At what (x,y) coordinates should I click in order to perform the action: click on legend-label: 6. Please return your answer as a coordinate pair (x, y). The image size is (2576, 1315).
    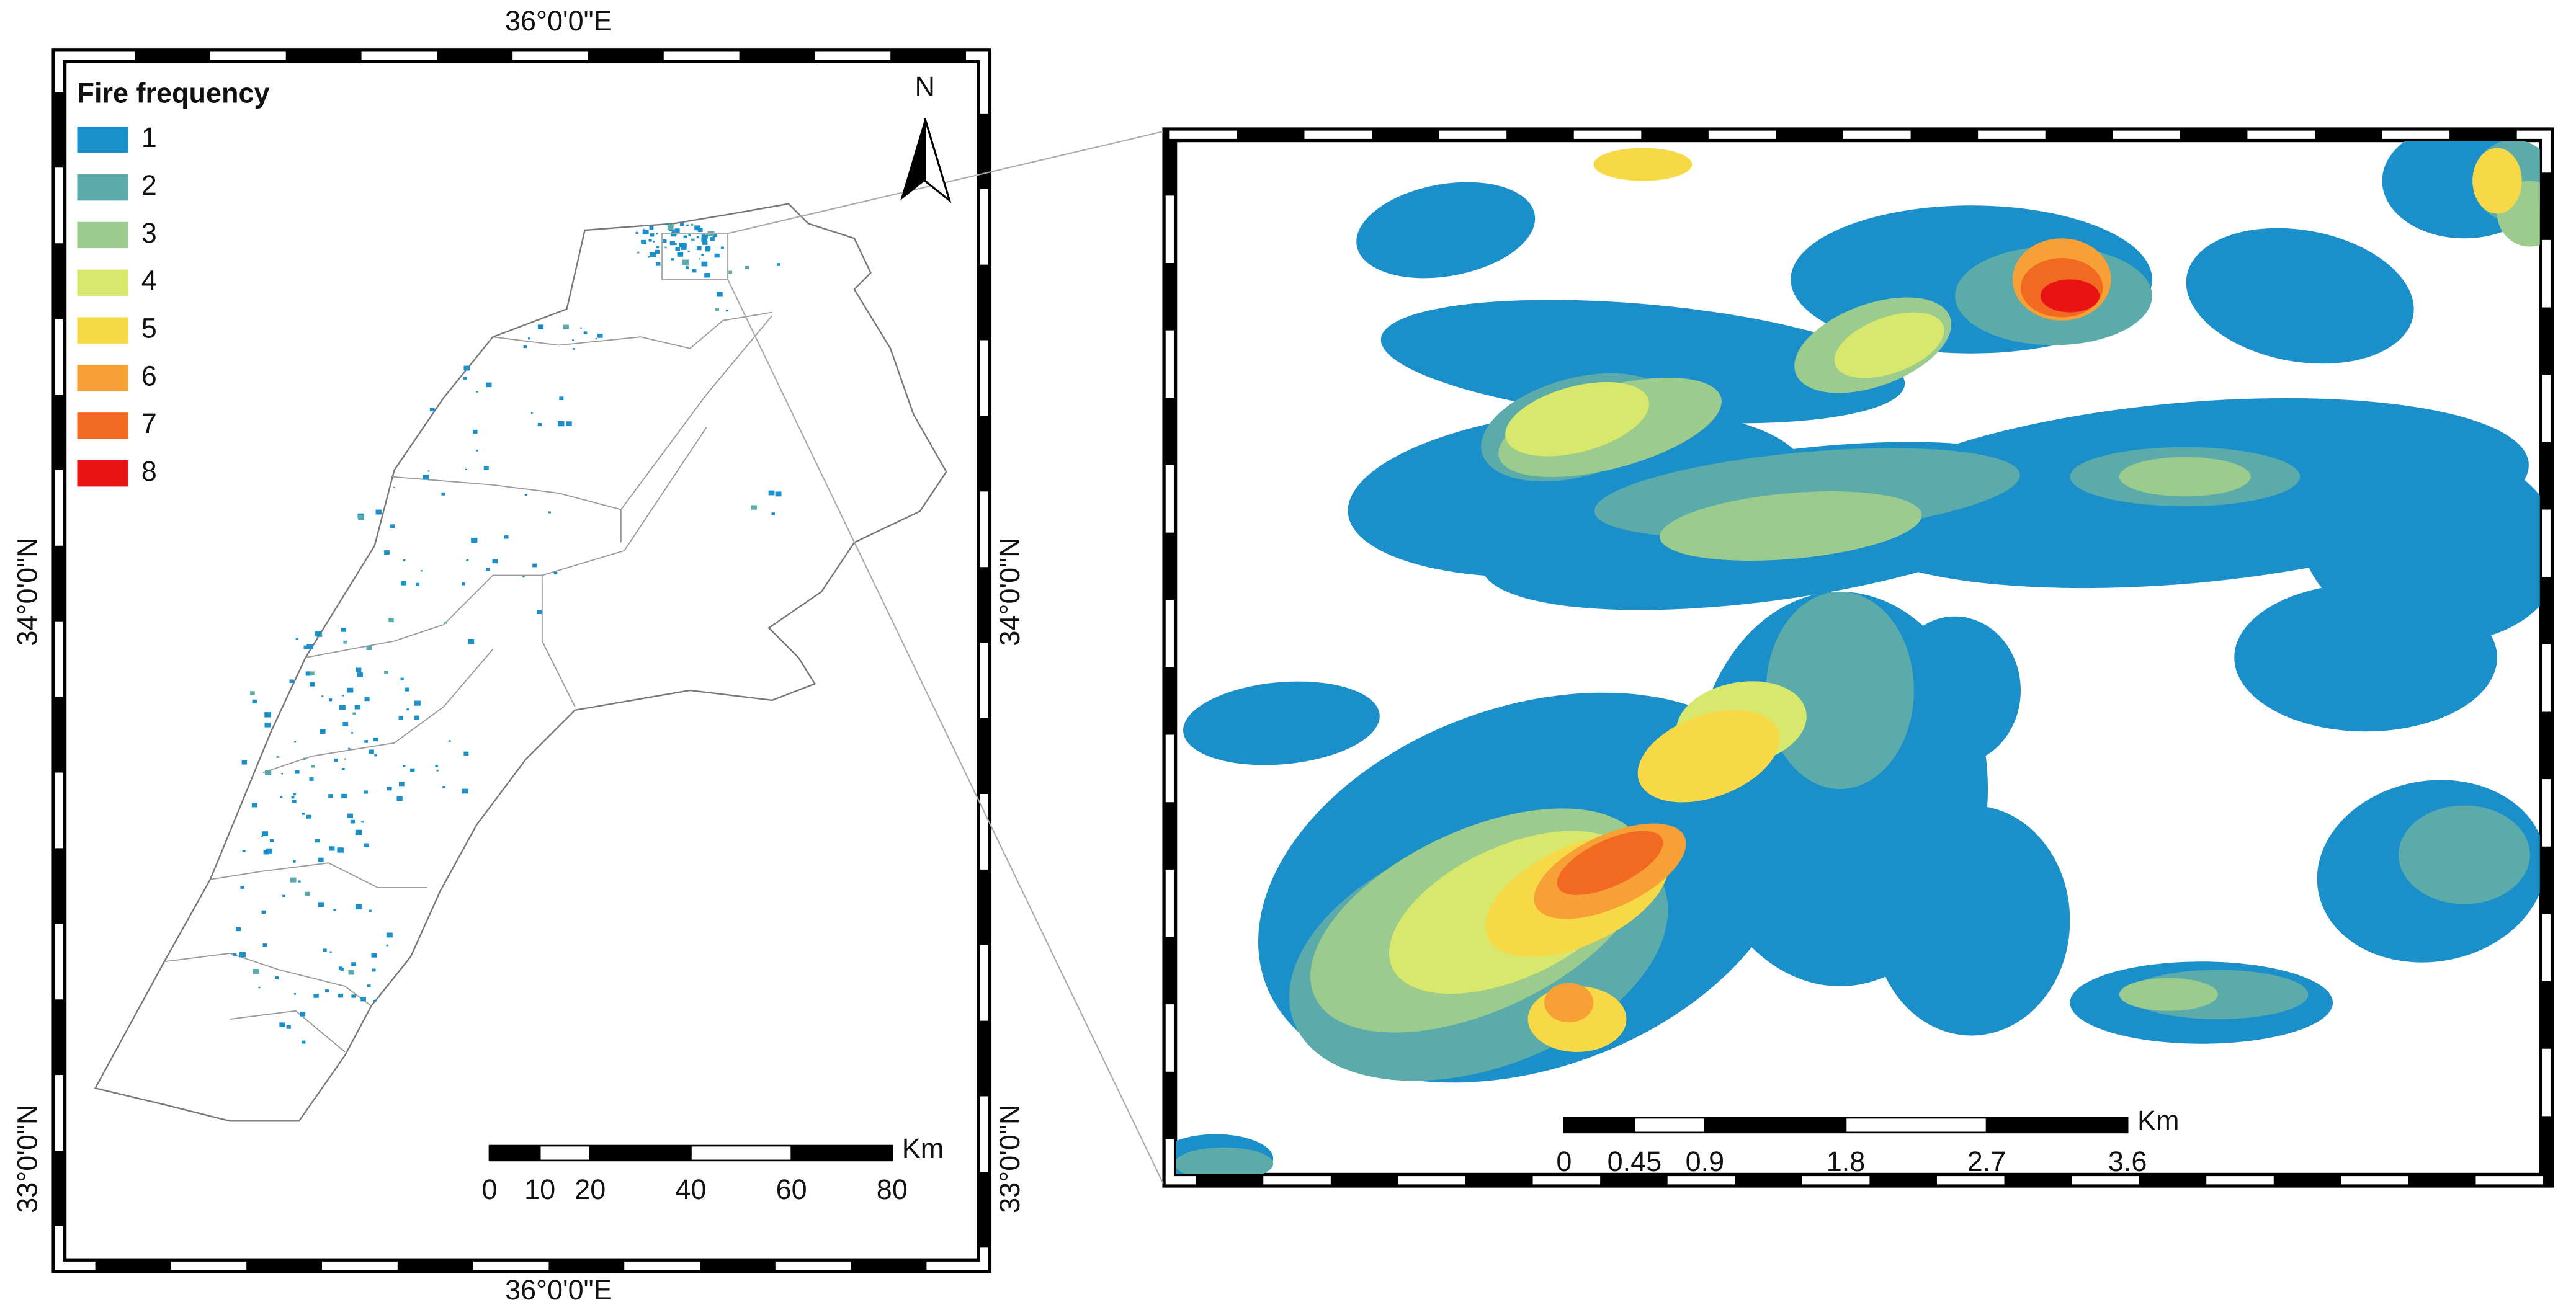
    Looking at the image, I should click on (149, 375).